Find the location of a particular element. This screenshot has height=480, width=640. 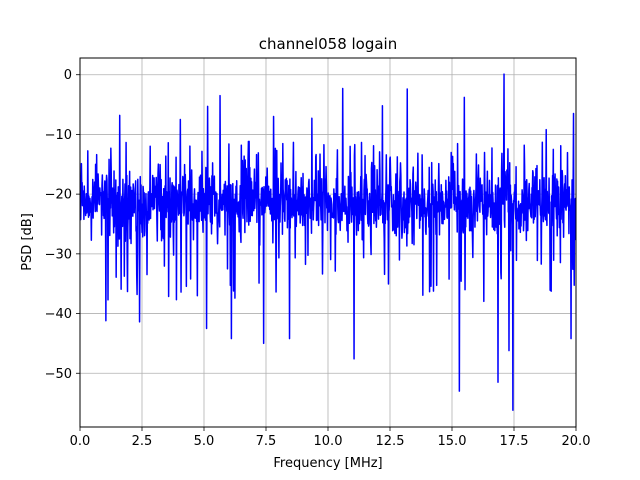

chart-title: channel058 logain is located at coordinates (328, 44).